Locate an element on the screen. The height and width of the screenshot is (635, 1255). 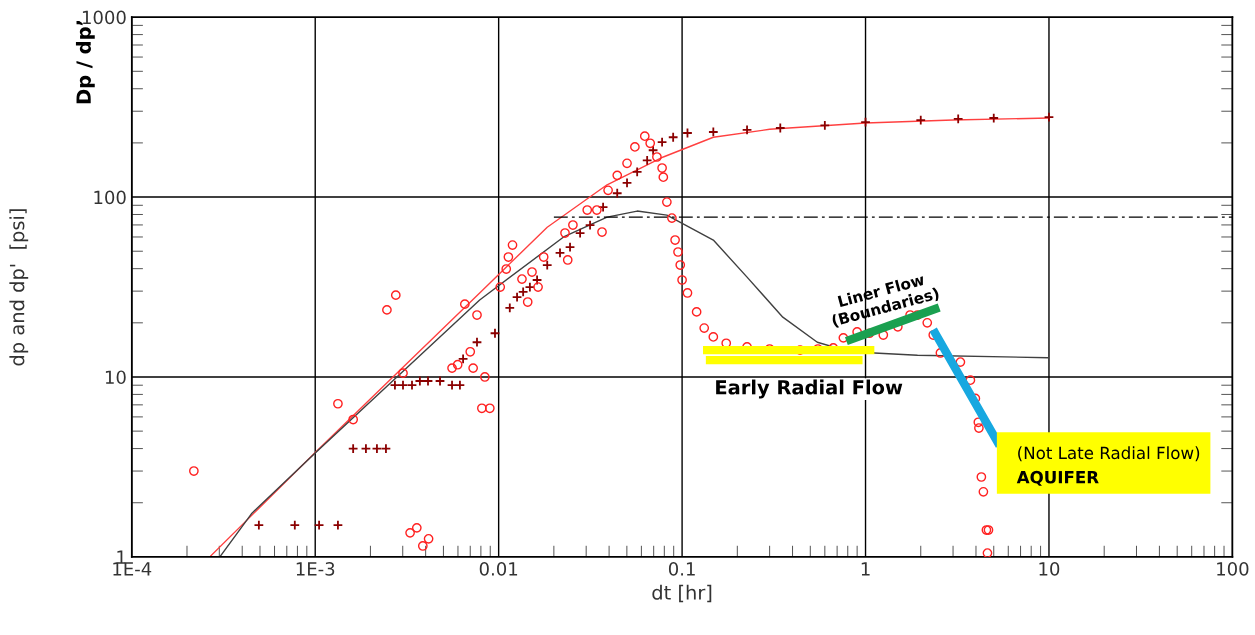
x-tick-label: 1E-4 is located at coordinates (132, 569).